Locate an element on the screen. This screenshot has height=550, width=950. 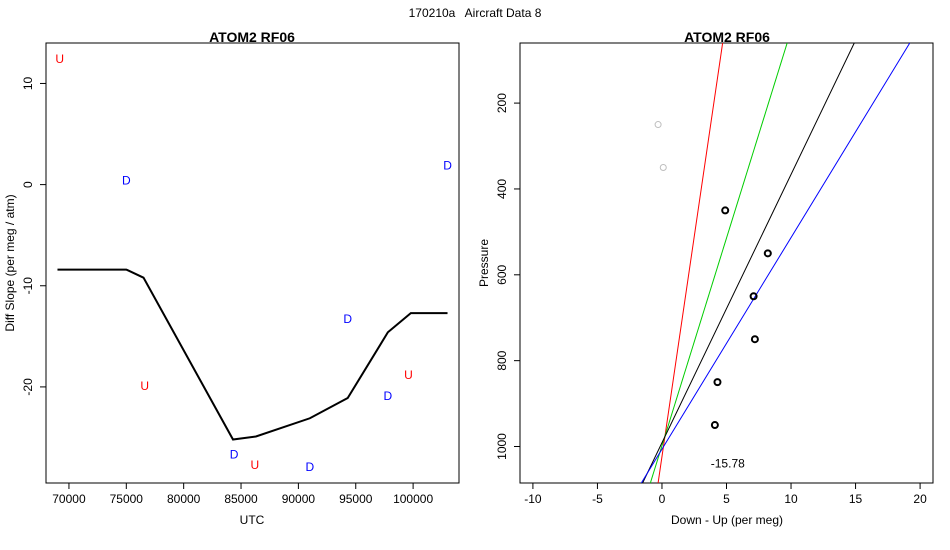
right-x-tick-label: 20 is located at coordinates (920, 499).